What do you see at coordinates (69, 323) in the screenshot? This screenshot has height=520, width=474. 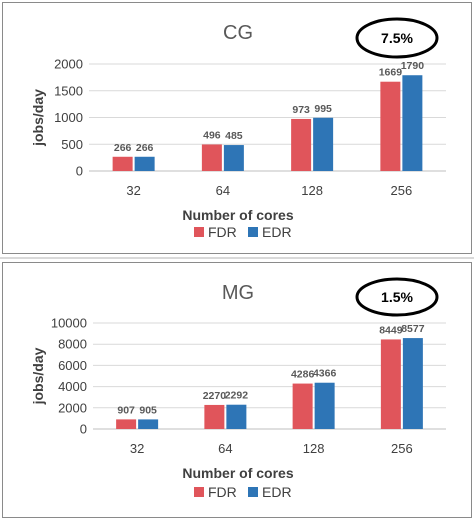 I see `y-tick-label: 10000` at bounding box center [69, 323].